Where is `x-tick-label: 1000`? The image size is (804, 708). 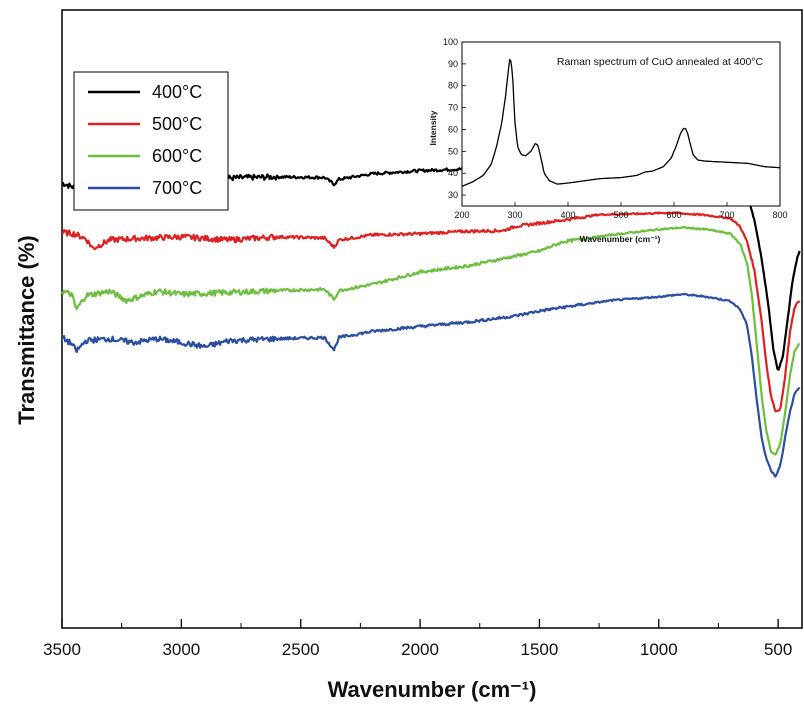
x-tick-label: 1000 is located at coordinates (659, 649).